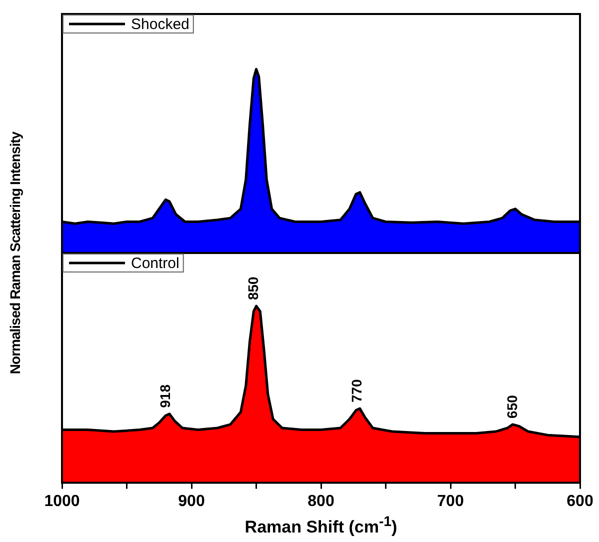 The width and height of the screenshot is (599, 542). What do you see at coordinates (321, 526) in the screenshot?
I see `x-axis-title: Raman Shift (cm$^{-1}$)` at bounding box center [321, 526].